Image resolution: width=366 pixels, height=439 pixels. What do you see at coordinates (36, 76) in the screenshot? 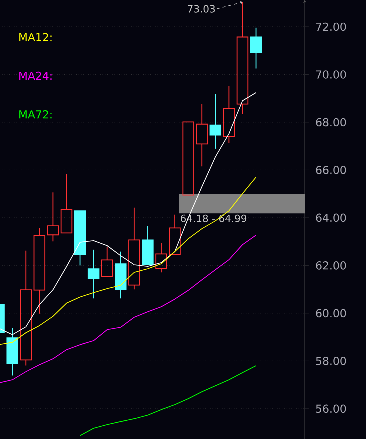
I see `text: MA24:` at bounding box center [36, 76].